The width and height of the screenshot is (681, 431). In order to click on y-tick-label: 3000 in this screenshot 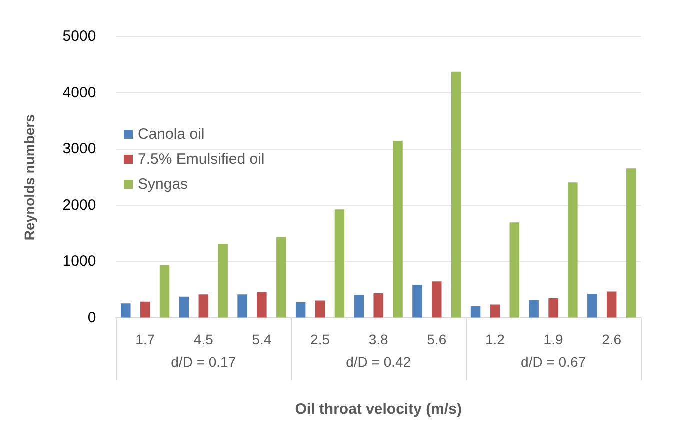, I will do `click(79, 149)`.